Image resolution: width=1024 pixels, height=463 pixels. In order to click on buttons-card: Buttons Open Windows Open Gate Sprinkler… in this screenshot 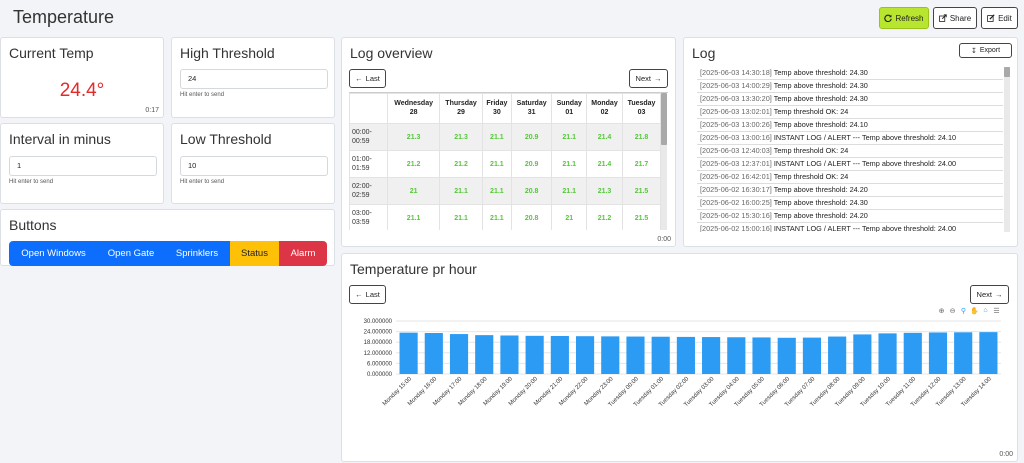, I will do `click(167, 237)`.